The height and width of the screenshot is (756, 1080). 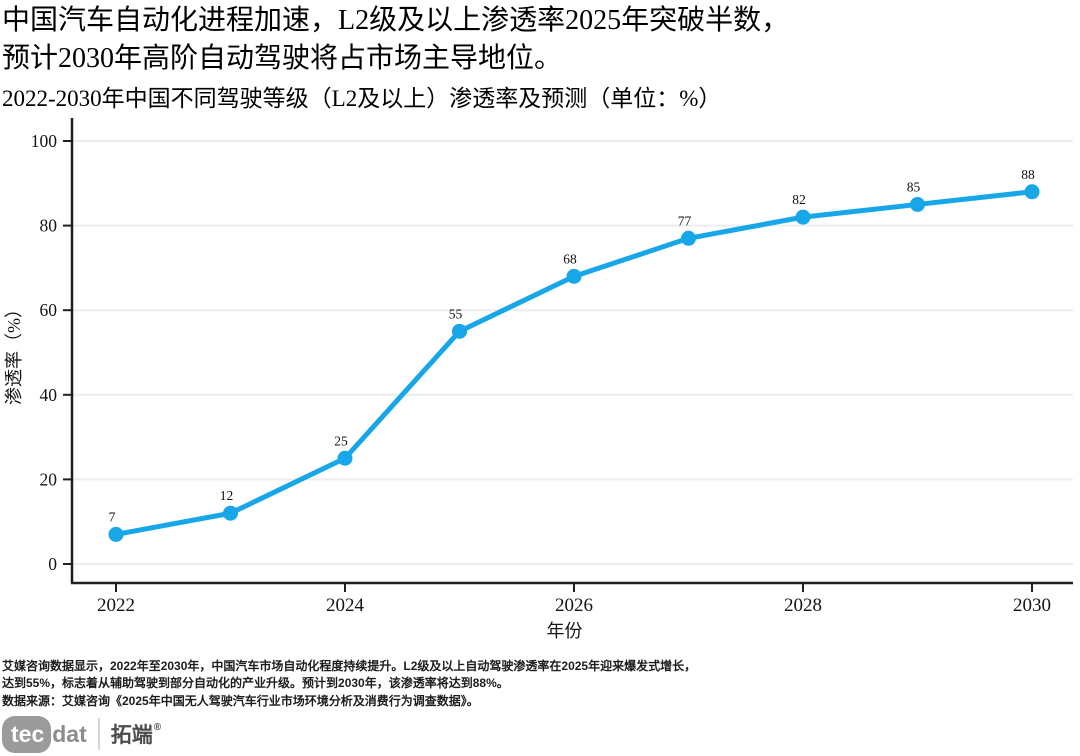 What do you see at coordinates (570, 258) in the screenshot?
I see `data-point-label: 68` at bounding box center [570, 258].